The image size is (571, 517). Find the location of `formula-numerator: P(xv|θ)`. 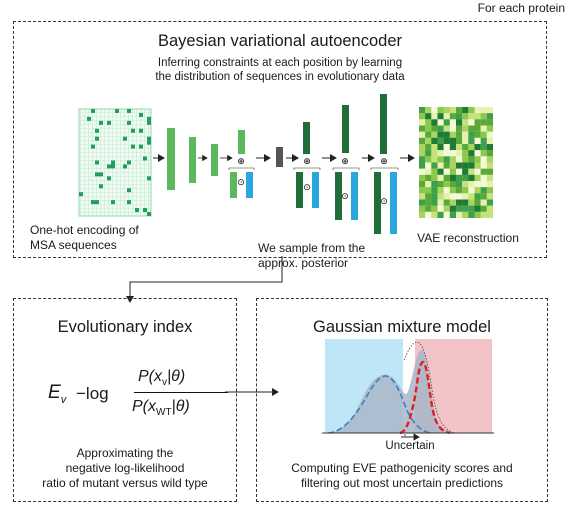

formula-numerator: P(xv|θ) is located at coordinates (162, 378).